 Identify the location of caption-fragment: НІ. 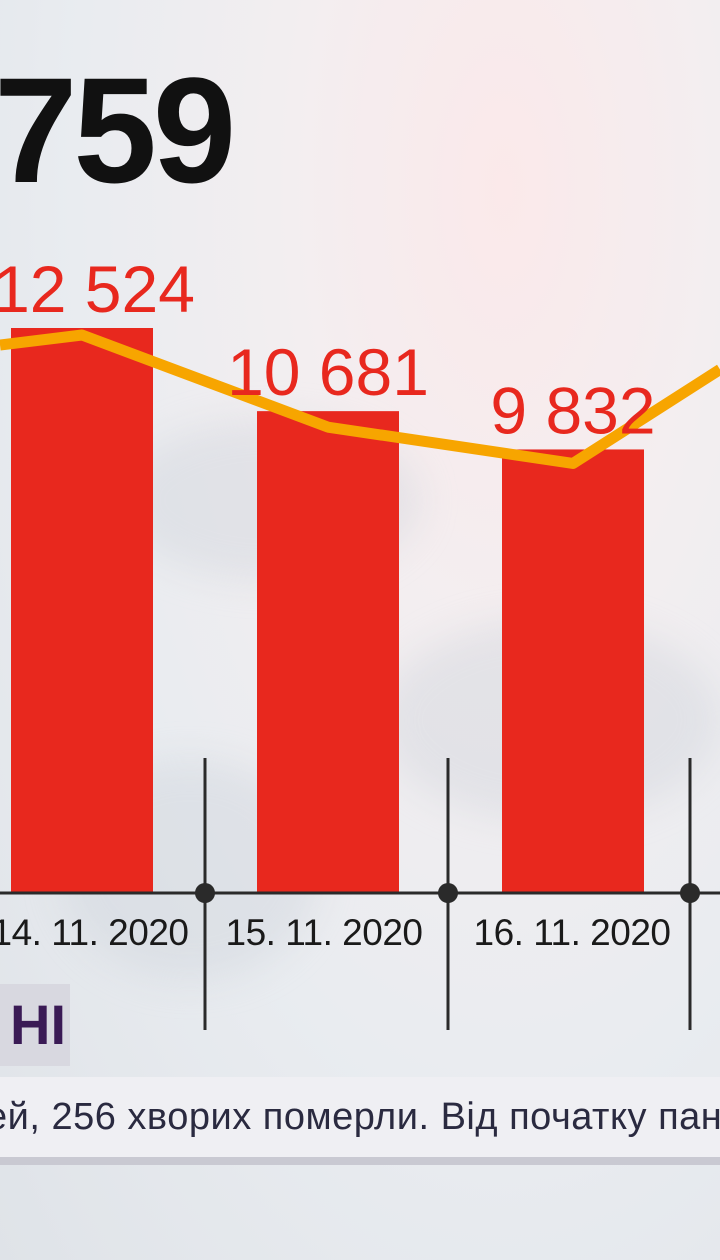
(35, 1025).